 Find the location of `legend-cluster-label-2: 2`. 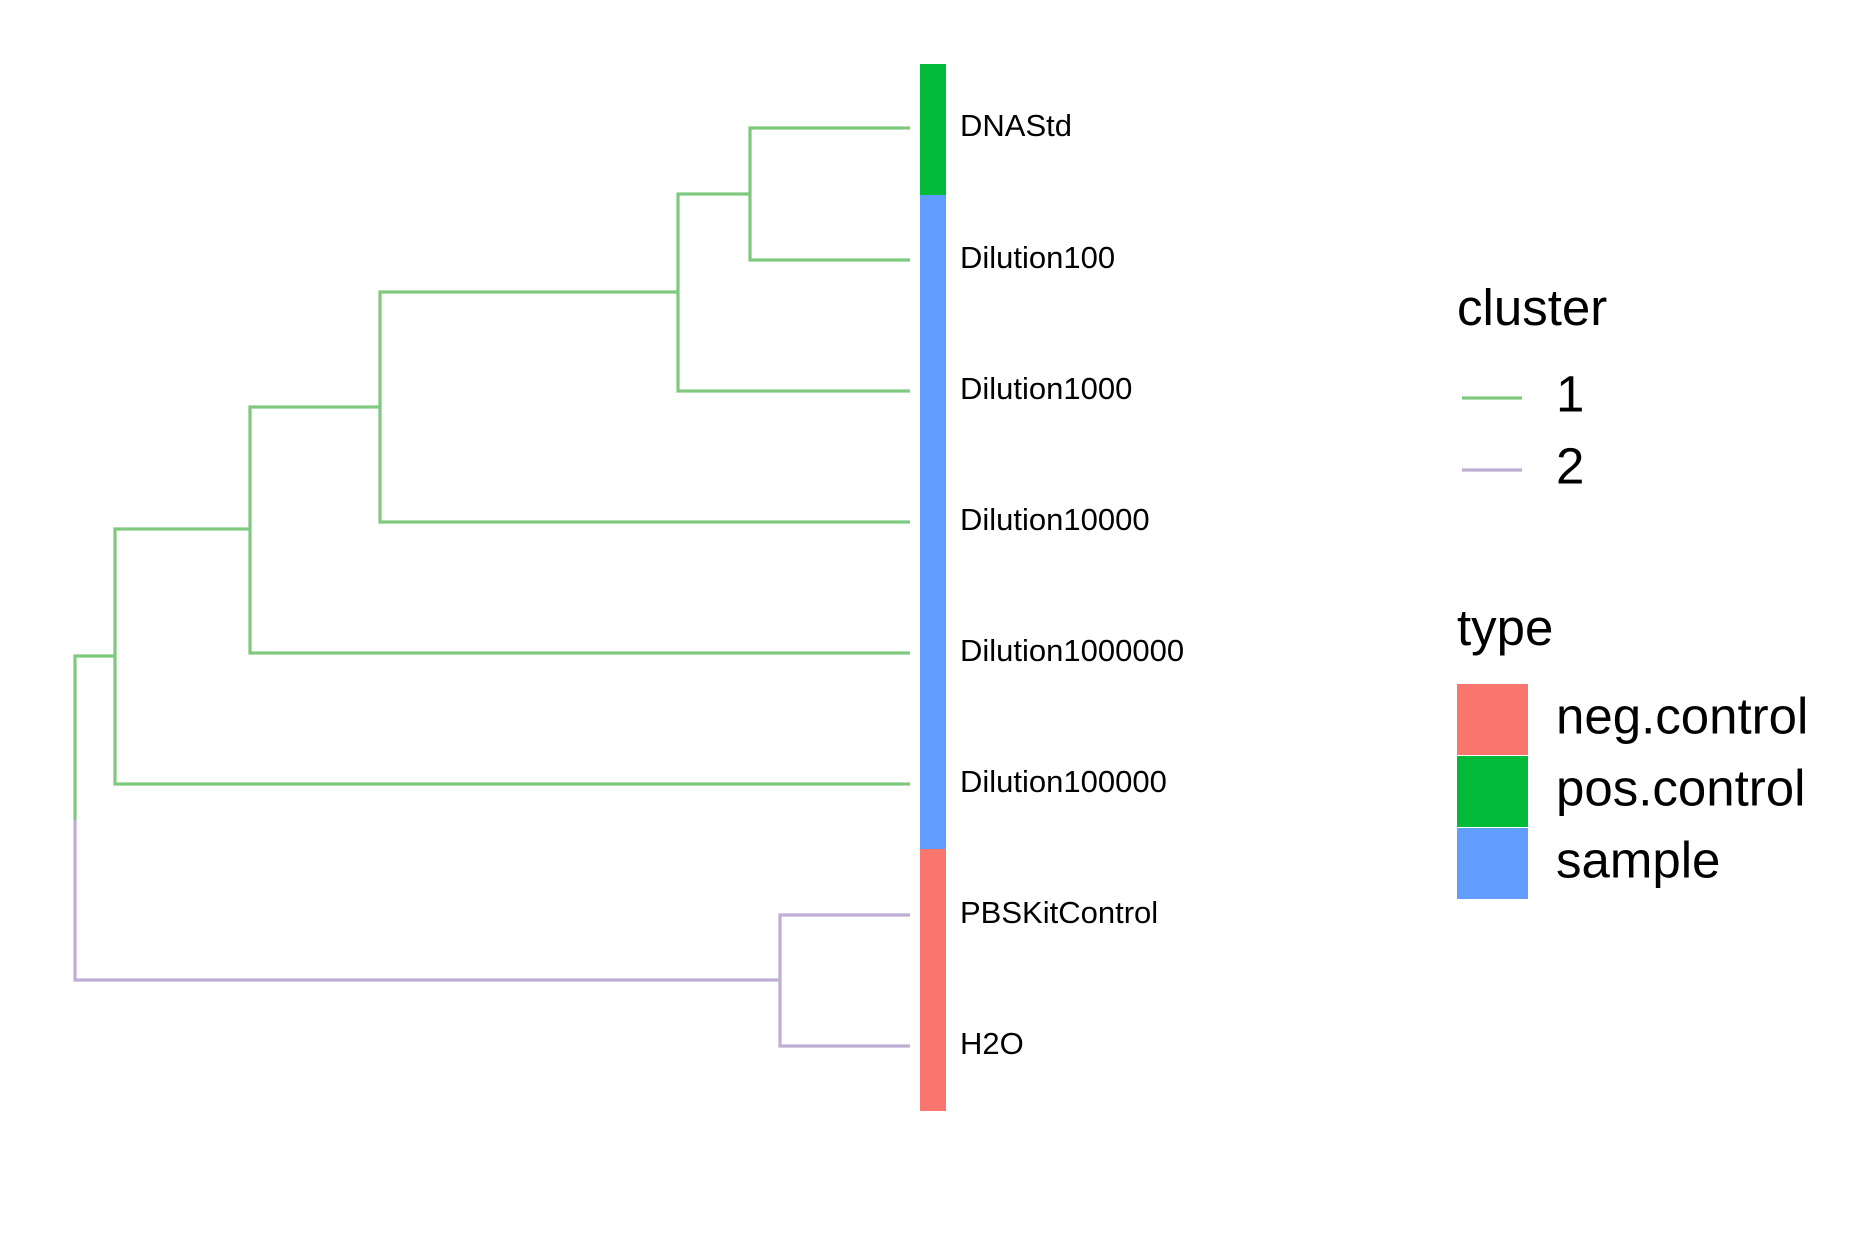

legend-cluster-label-2: 2 is located at coordinates (1570, 465).